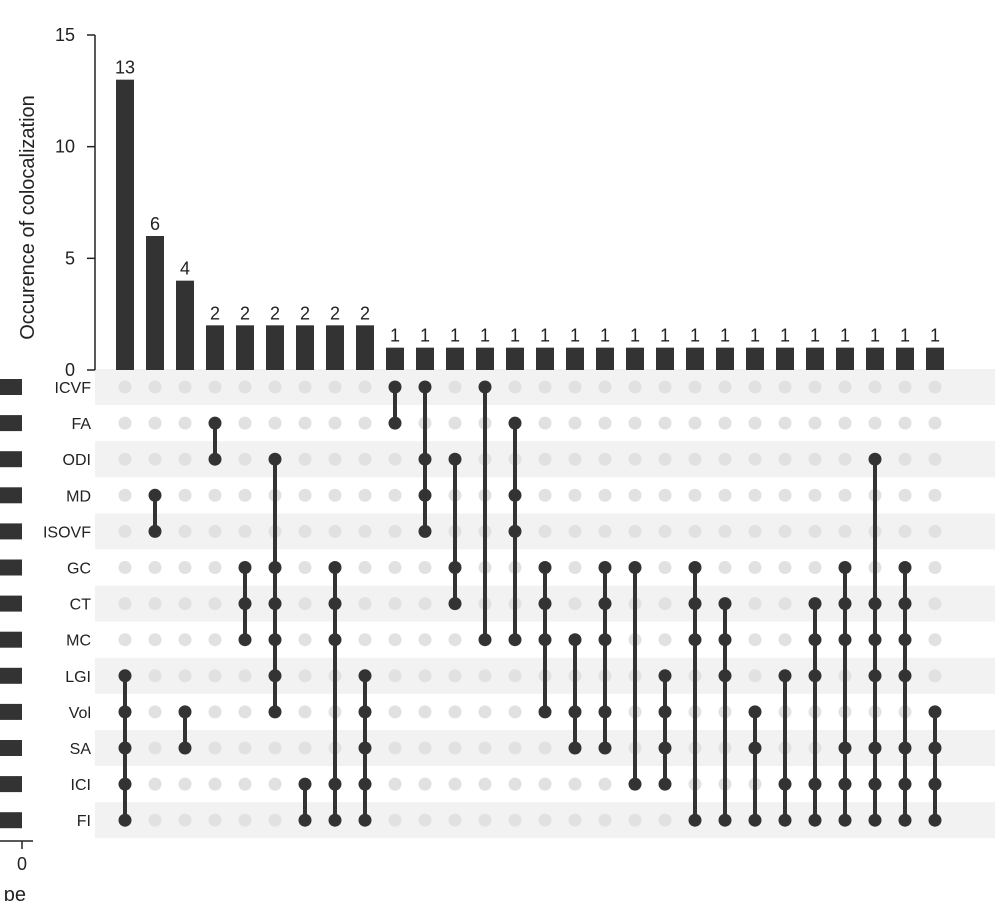 The height and width of the screenshot is (901, 995). What do you see at coordinates (16, 870) in the screenshot?
I see `set-size-axis: 0 pe` at bounding box center [16, 870].